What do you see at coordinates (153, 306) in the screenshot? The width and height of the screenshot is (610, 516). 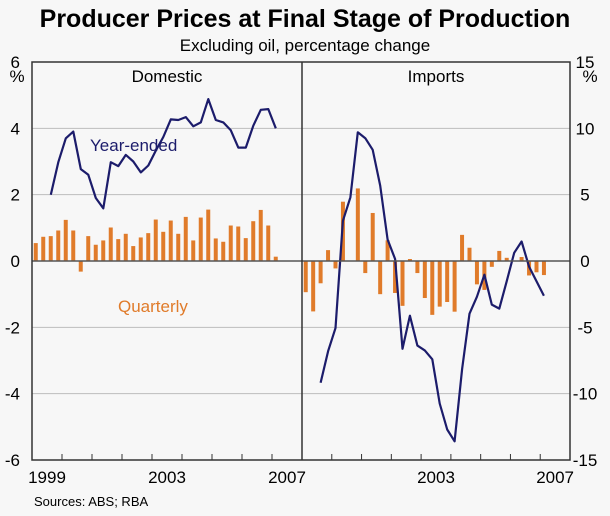 I see `quarterly-annotation: Quarterly` at bounding box center [153, 306].